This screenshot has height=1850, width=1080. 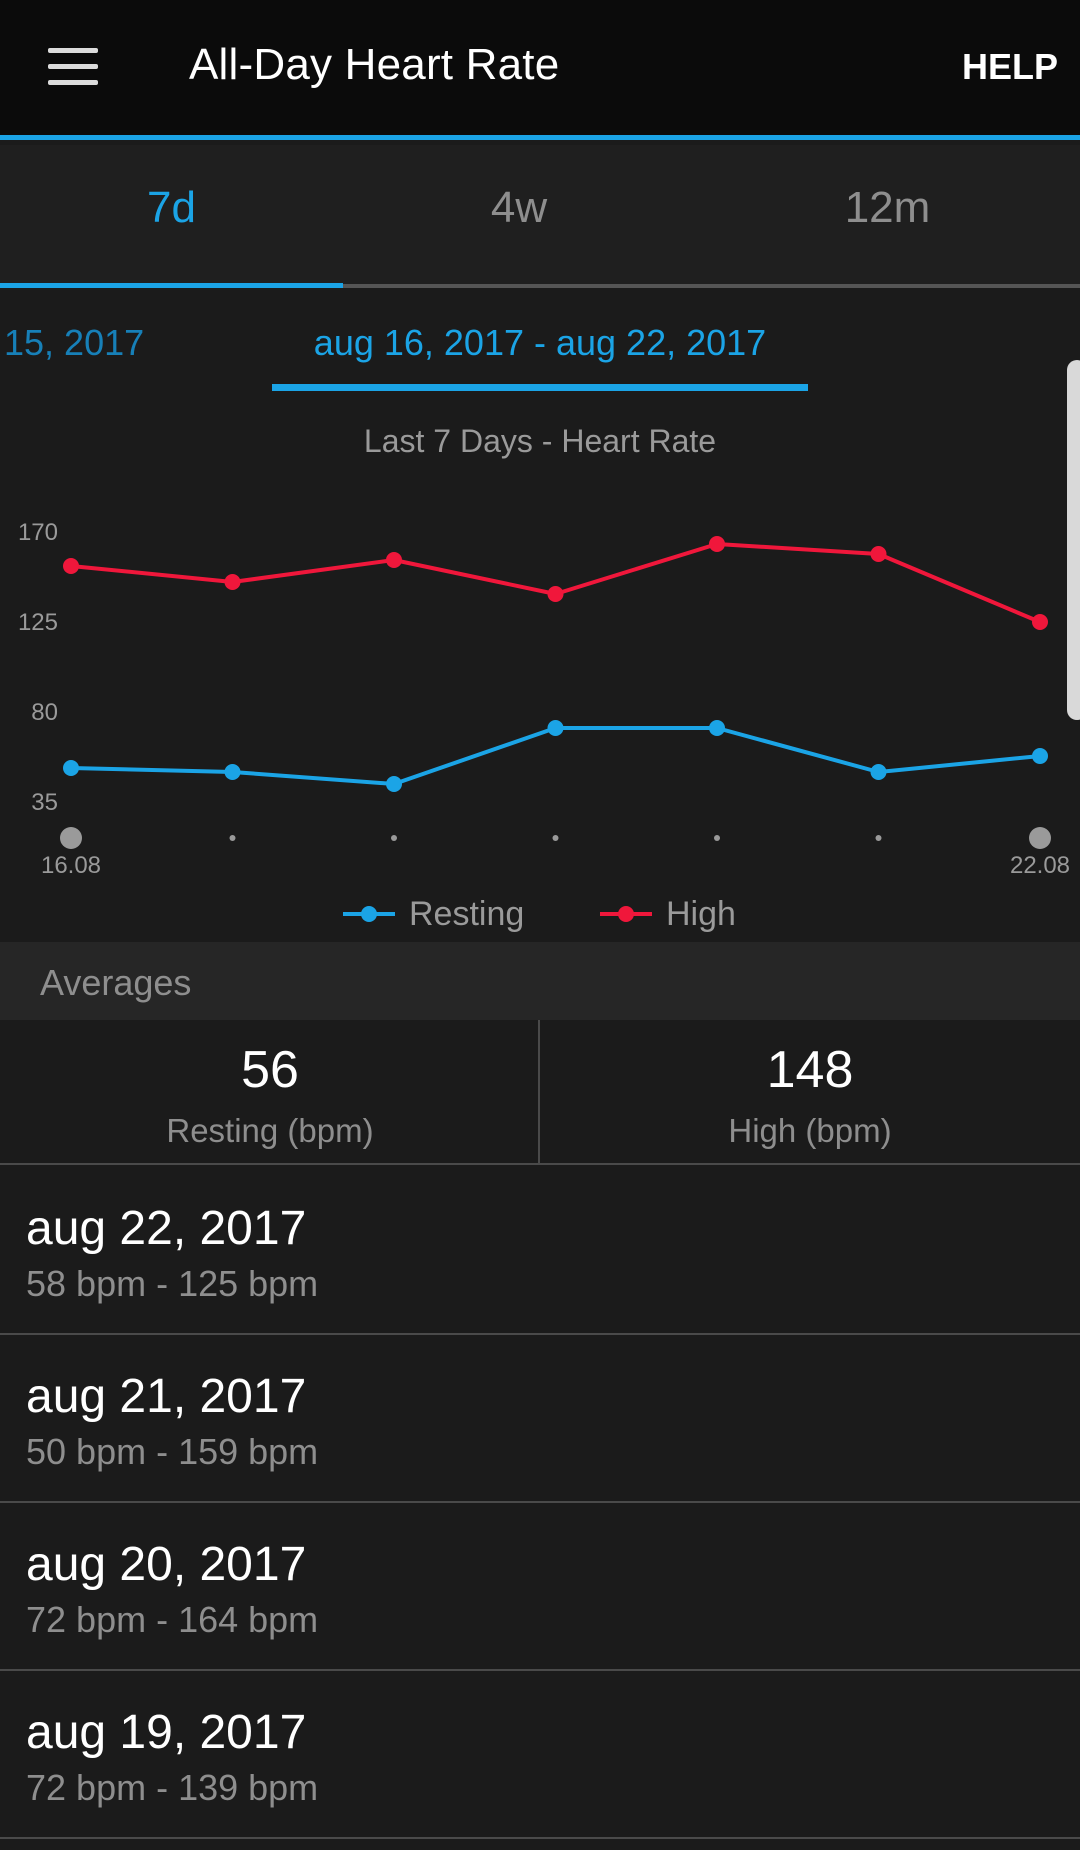 What do you see at coordinates (810, 1070) in the screenshot?
I see `high-average-value: 148` at bounding box center [810, 1070].